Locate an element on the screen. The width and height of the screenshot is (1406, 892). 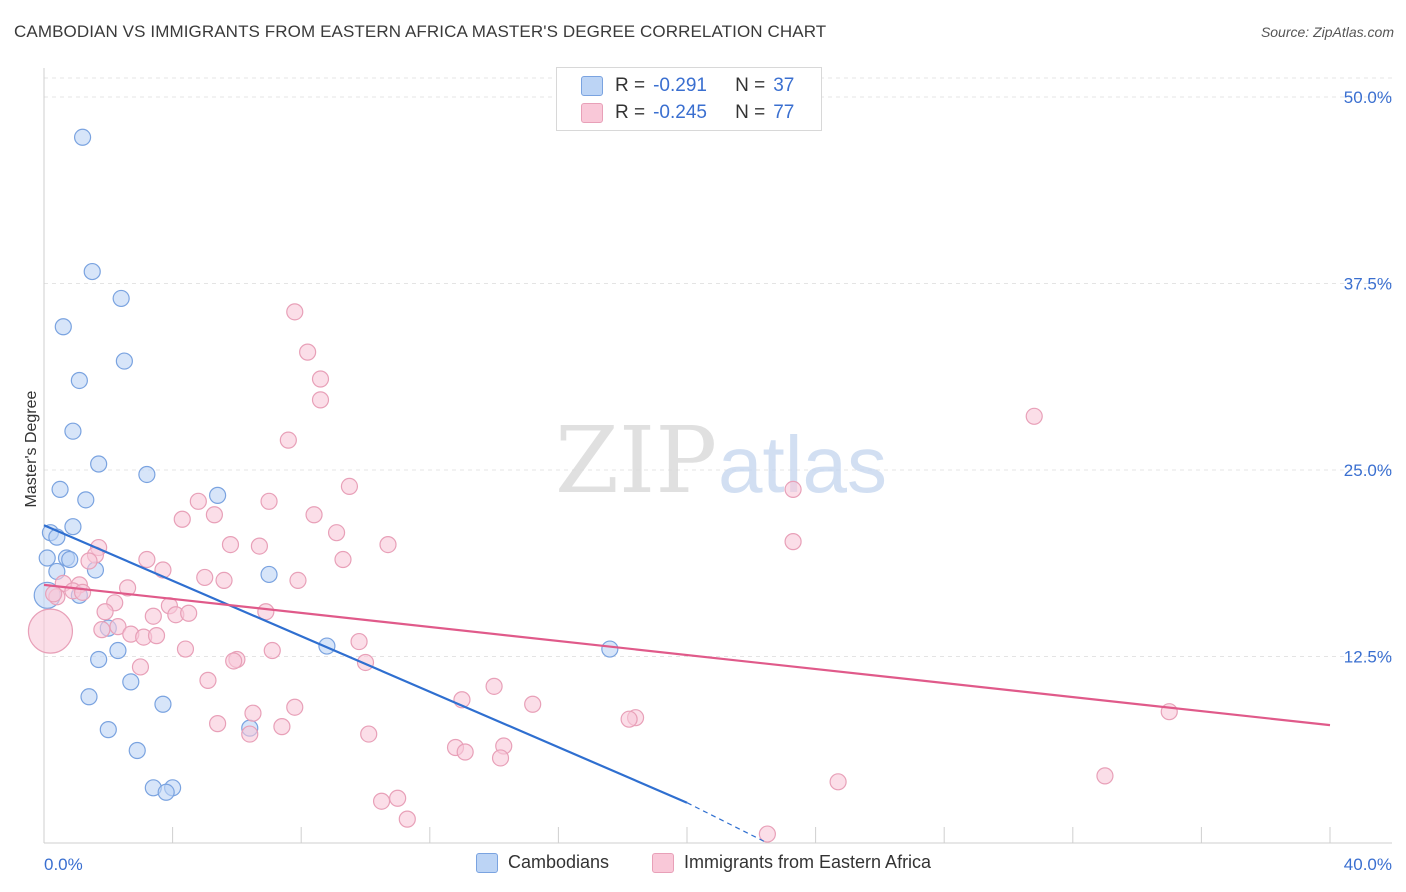
y-tick-label: 37.5% is located at coordinates (1368, 284).